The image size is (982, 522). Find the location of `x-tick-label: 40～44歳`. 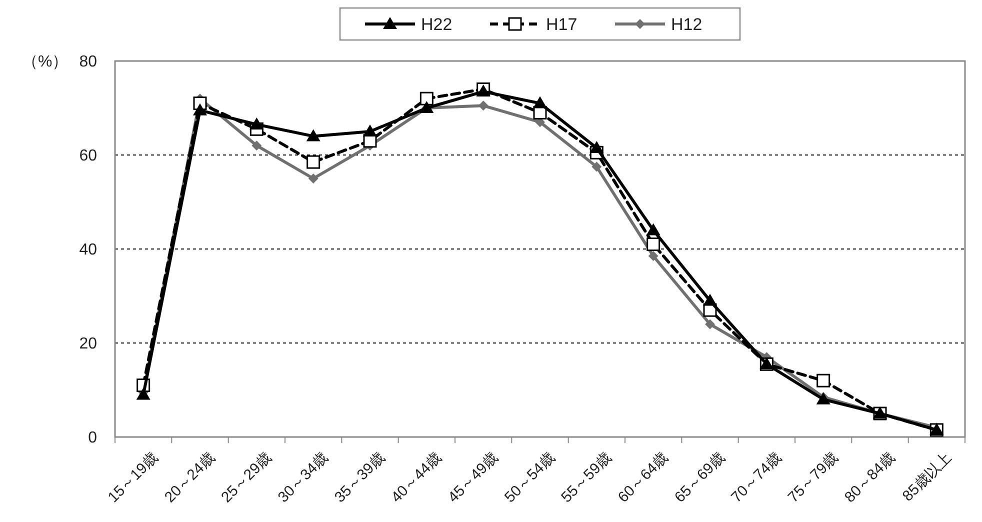

x-tick-label: 40～44歳 is located at coordinates (416, 477).